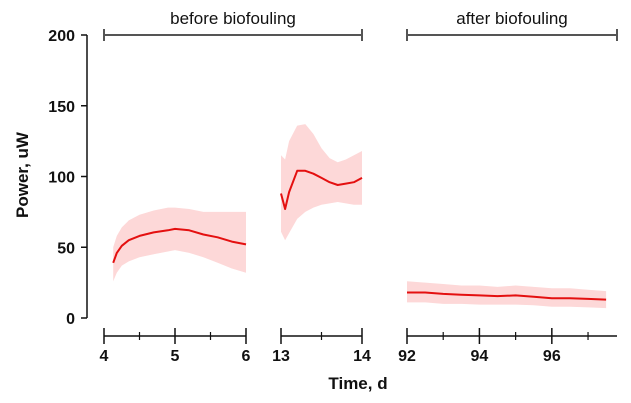 The width and height of the screenshot is (631, 403). Describe the element at coordinates (512, 18) in the screenshot. I see `period-label: after biofouling` at that location.